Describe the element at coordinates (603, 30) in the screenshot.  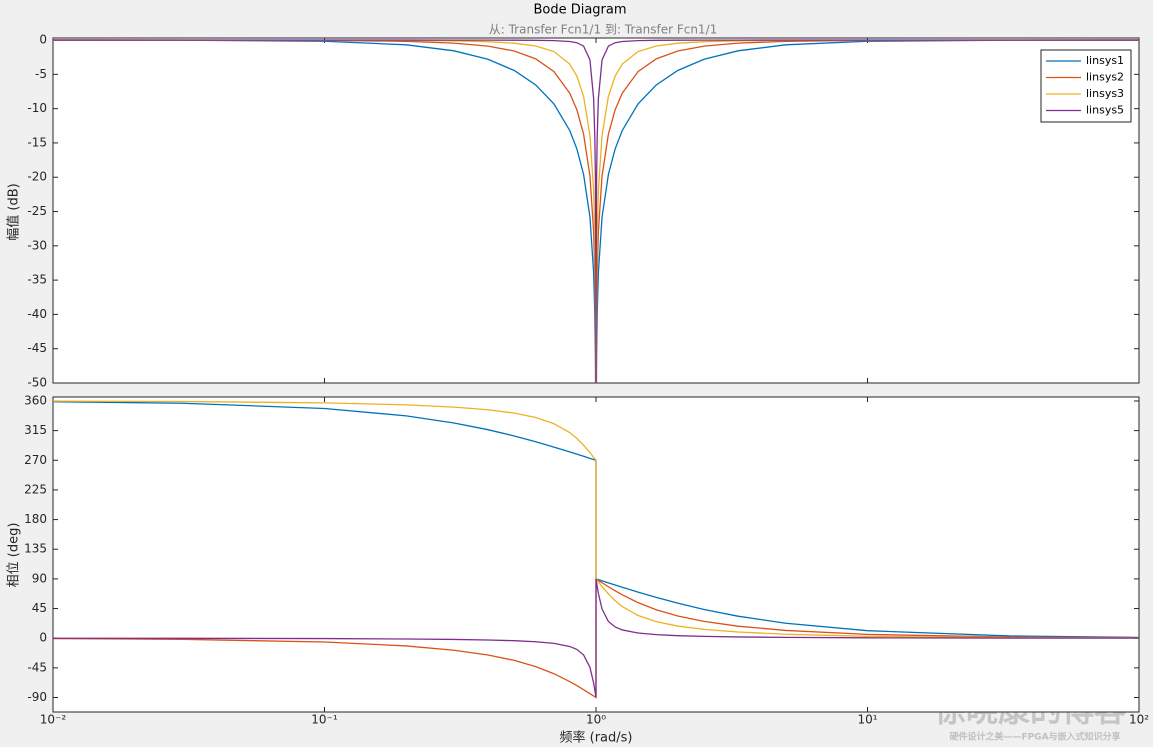
I see `chart-subtitle: 从: Transfer Fcn1/1 到: Transfer Fcn1/1` at that location.